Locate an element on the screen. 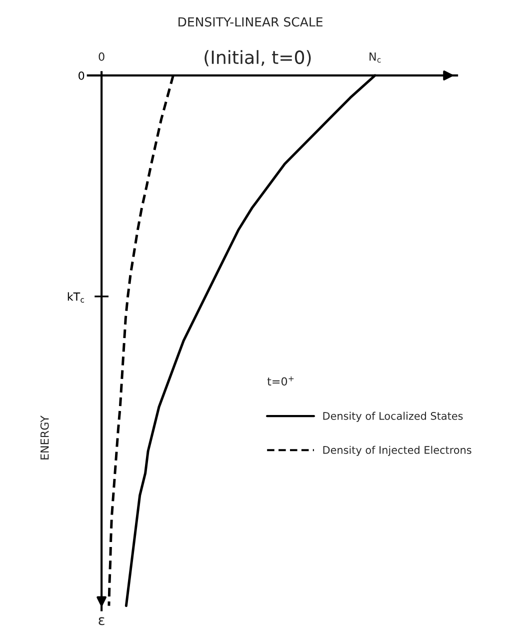 The height and width of the screenshot is (633, 517). chart-title: (Initial, t=0) is located at coordinates (257, 58).